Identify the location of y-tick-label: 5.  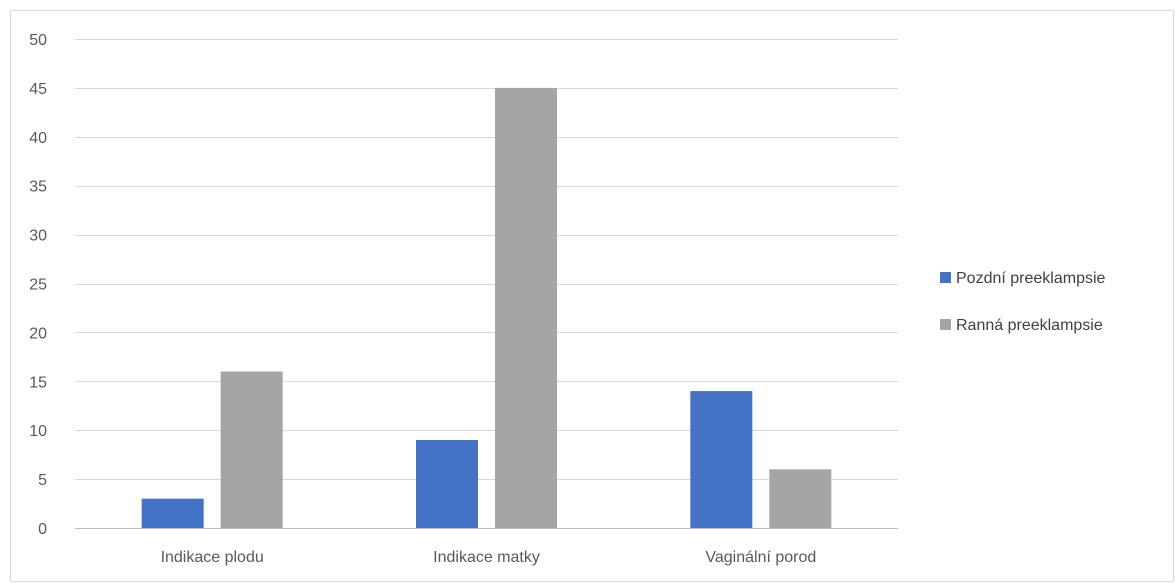
(42, 480).